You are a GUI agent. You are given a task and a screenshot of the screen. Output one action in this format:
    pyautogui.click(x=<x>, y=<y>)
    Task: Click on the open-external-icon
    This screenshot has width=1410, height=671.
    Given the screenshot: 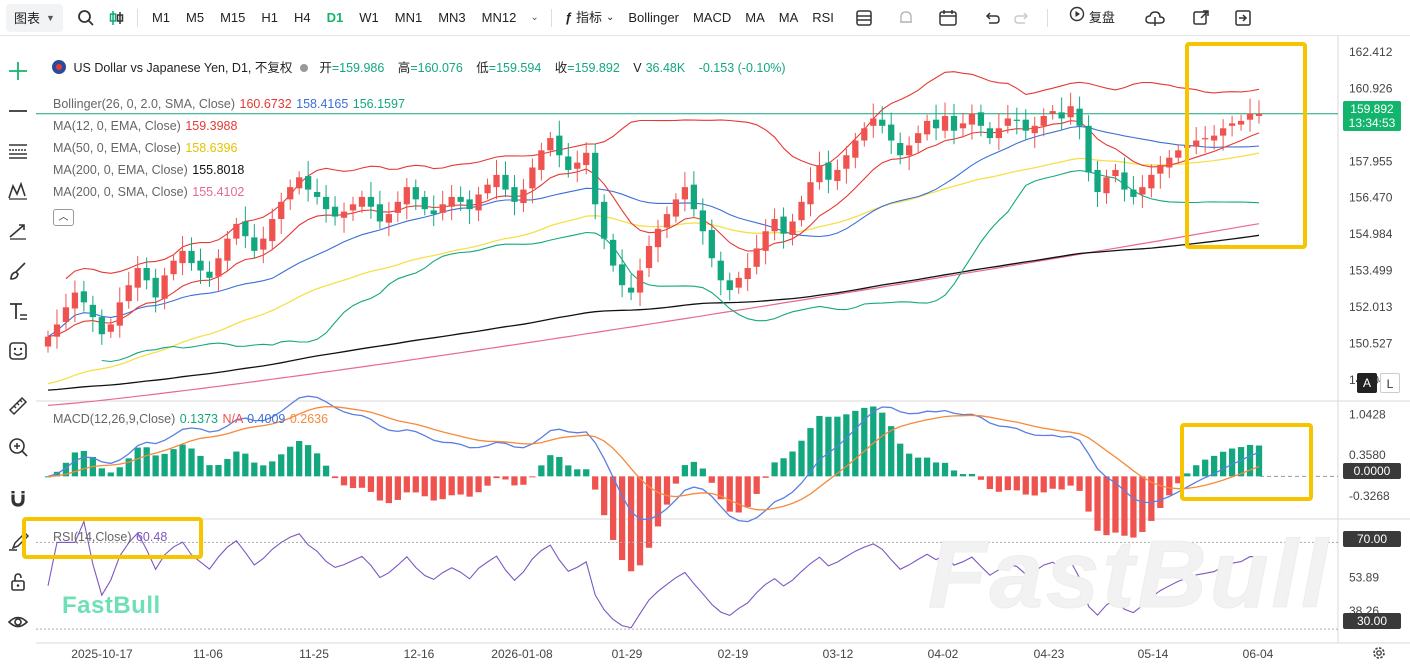 What is the action you would take?
    pyautogui.click(x=1201, y=18)
    